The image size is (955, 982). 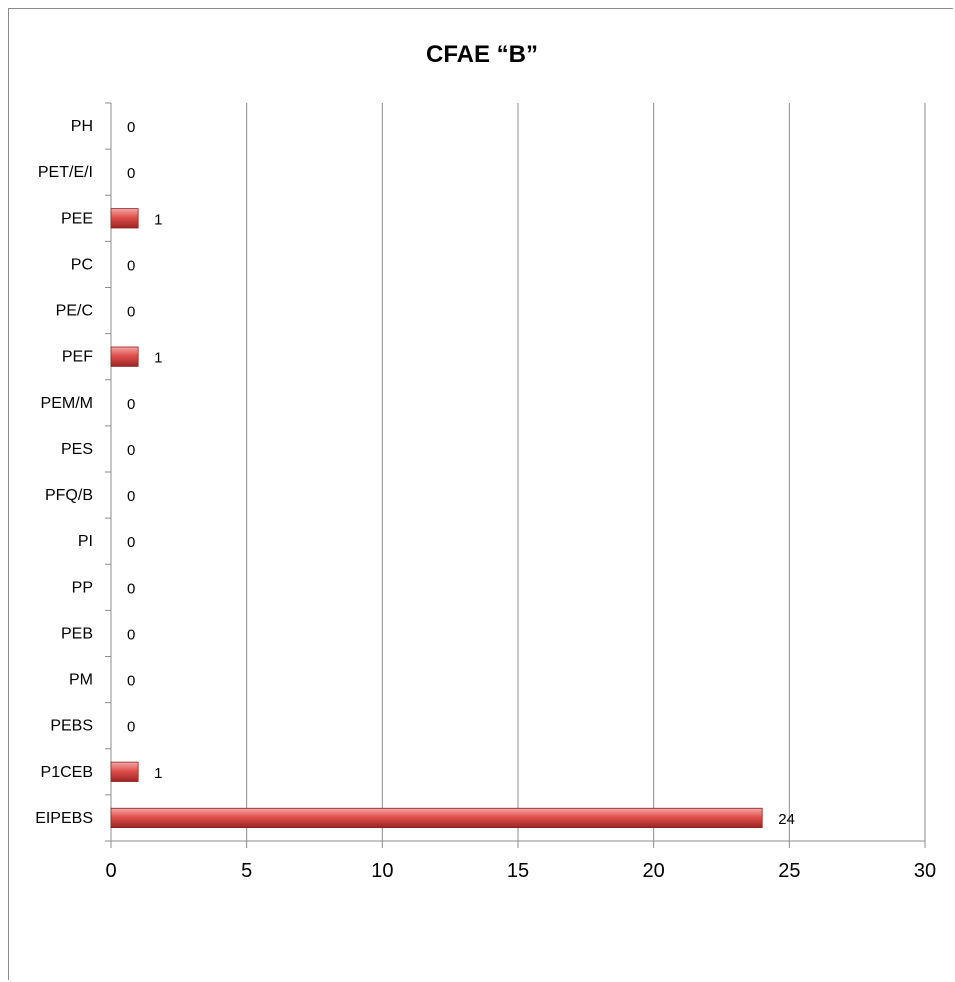 What do you see at coordinates (77, 357) in the screenshot?
I see `category-label: PEF` at bounding box center [77, 357].